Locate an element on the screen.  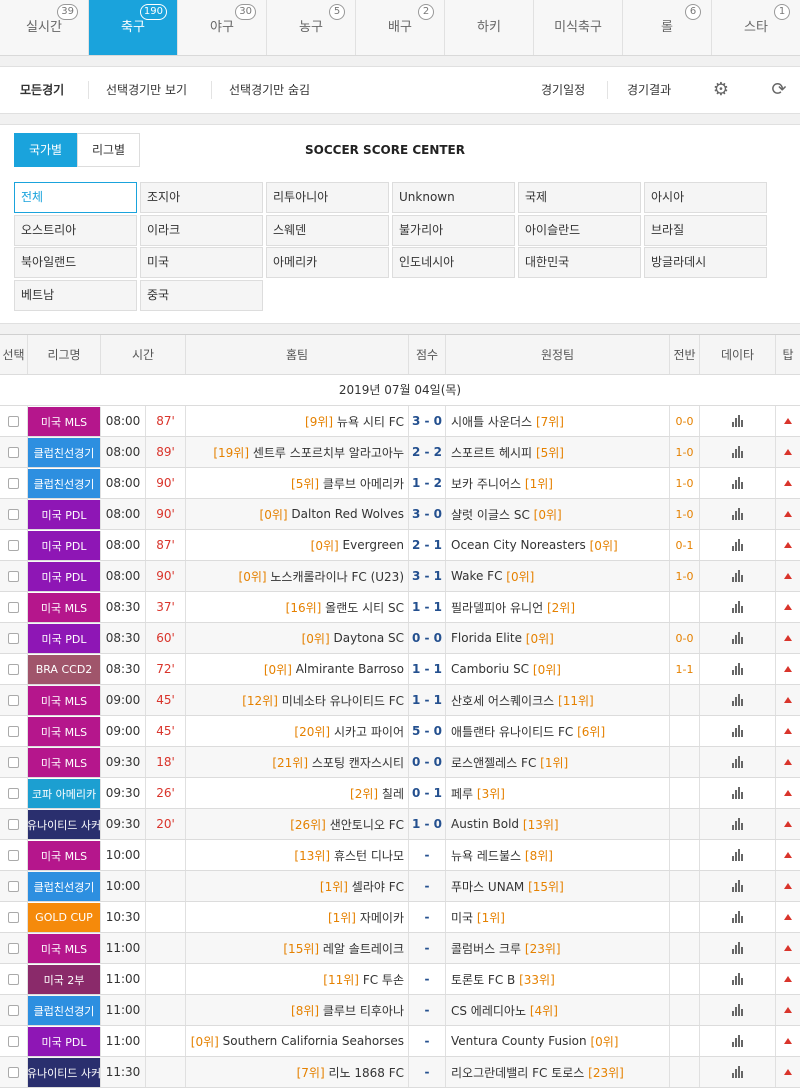
refresh-icon: ⟳ is located at coordinates (779, 89).